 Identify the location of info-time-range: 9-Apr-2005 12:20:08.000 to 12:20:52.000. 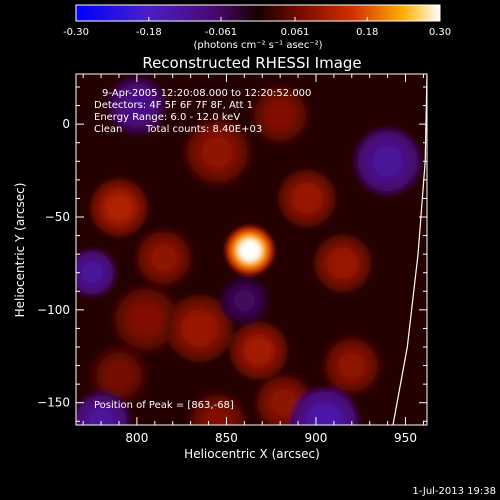
(206, 93).